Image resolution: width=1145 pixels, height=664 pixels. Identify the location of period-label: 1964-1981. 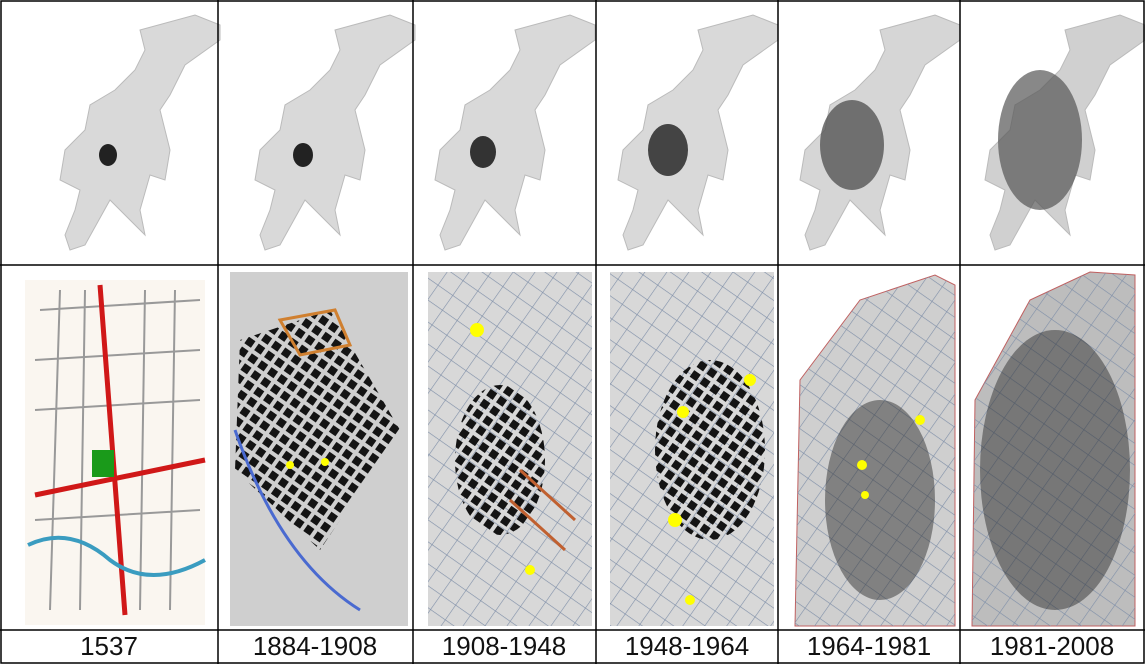
(869, 646).